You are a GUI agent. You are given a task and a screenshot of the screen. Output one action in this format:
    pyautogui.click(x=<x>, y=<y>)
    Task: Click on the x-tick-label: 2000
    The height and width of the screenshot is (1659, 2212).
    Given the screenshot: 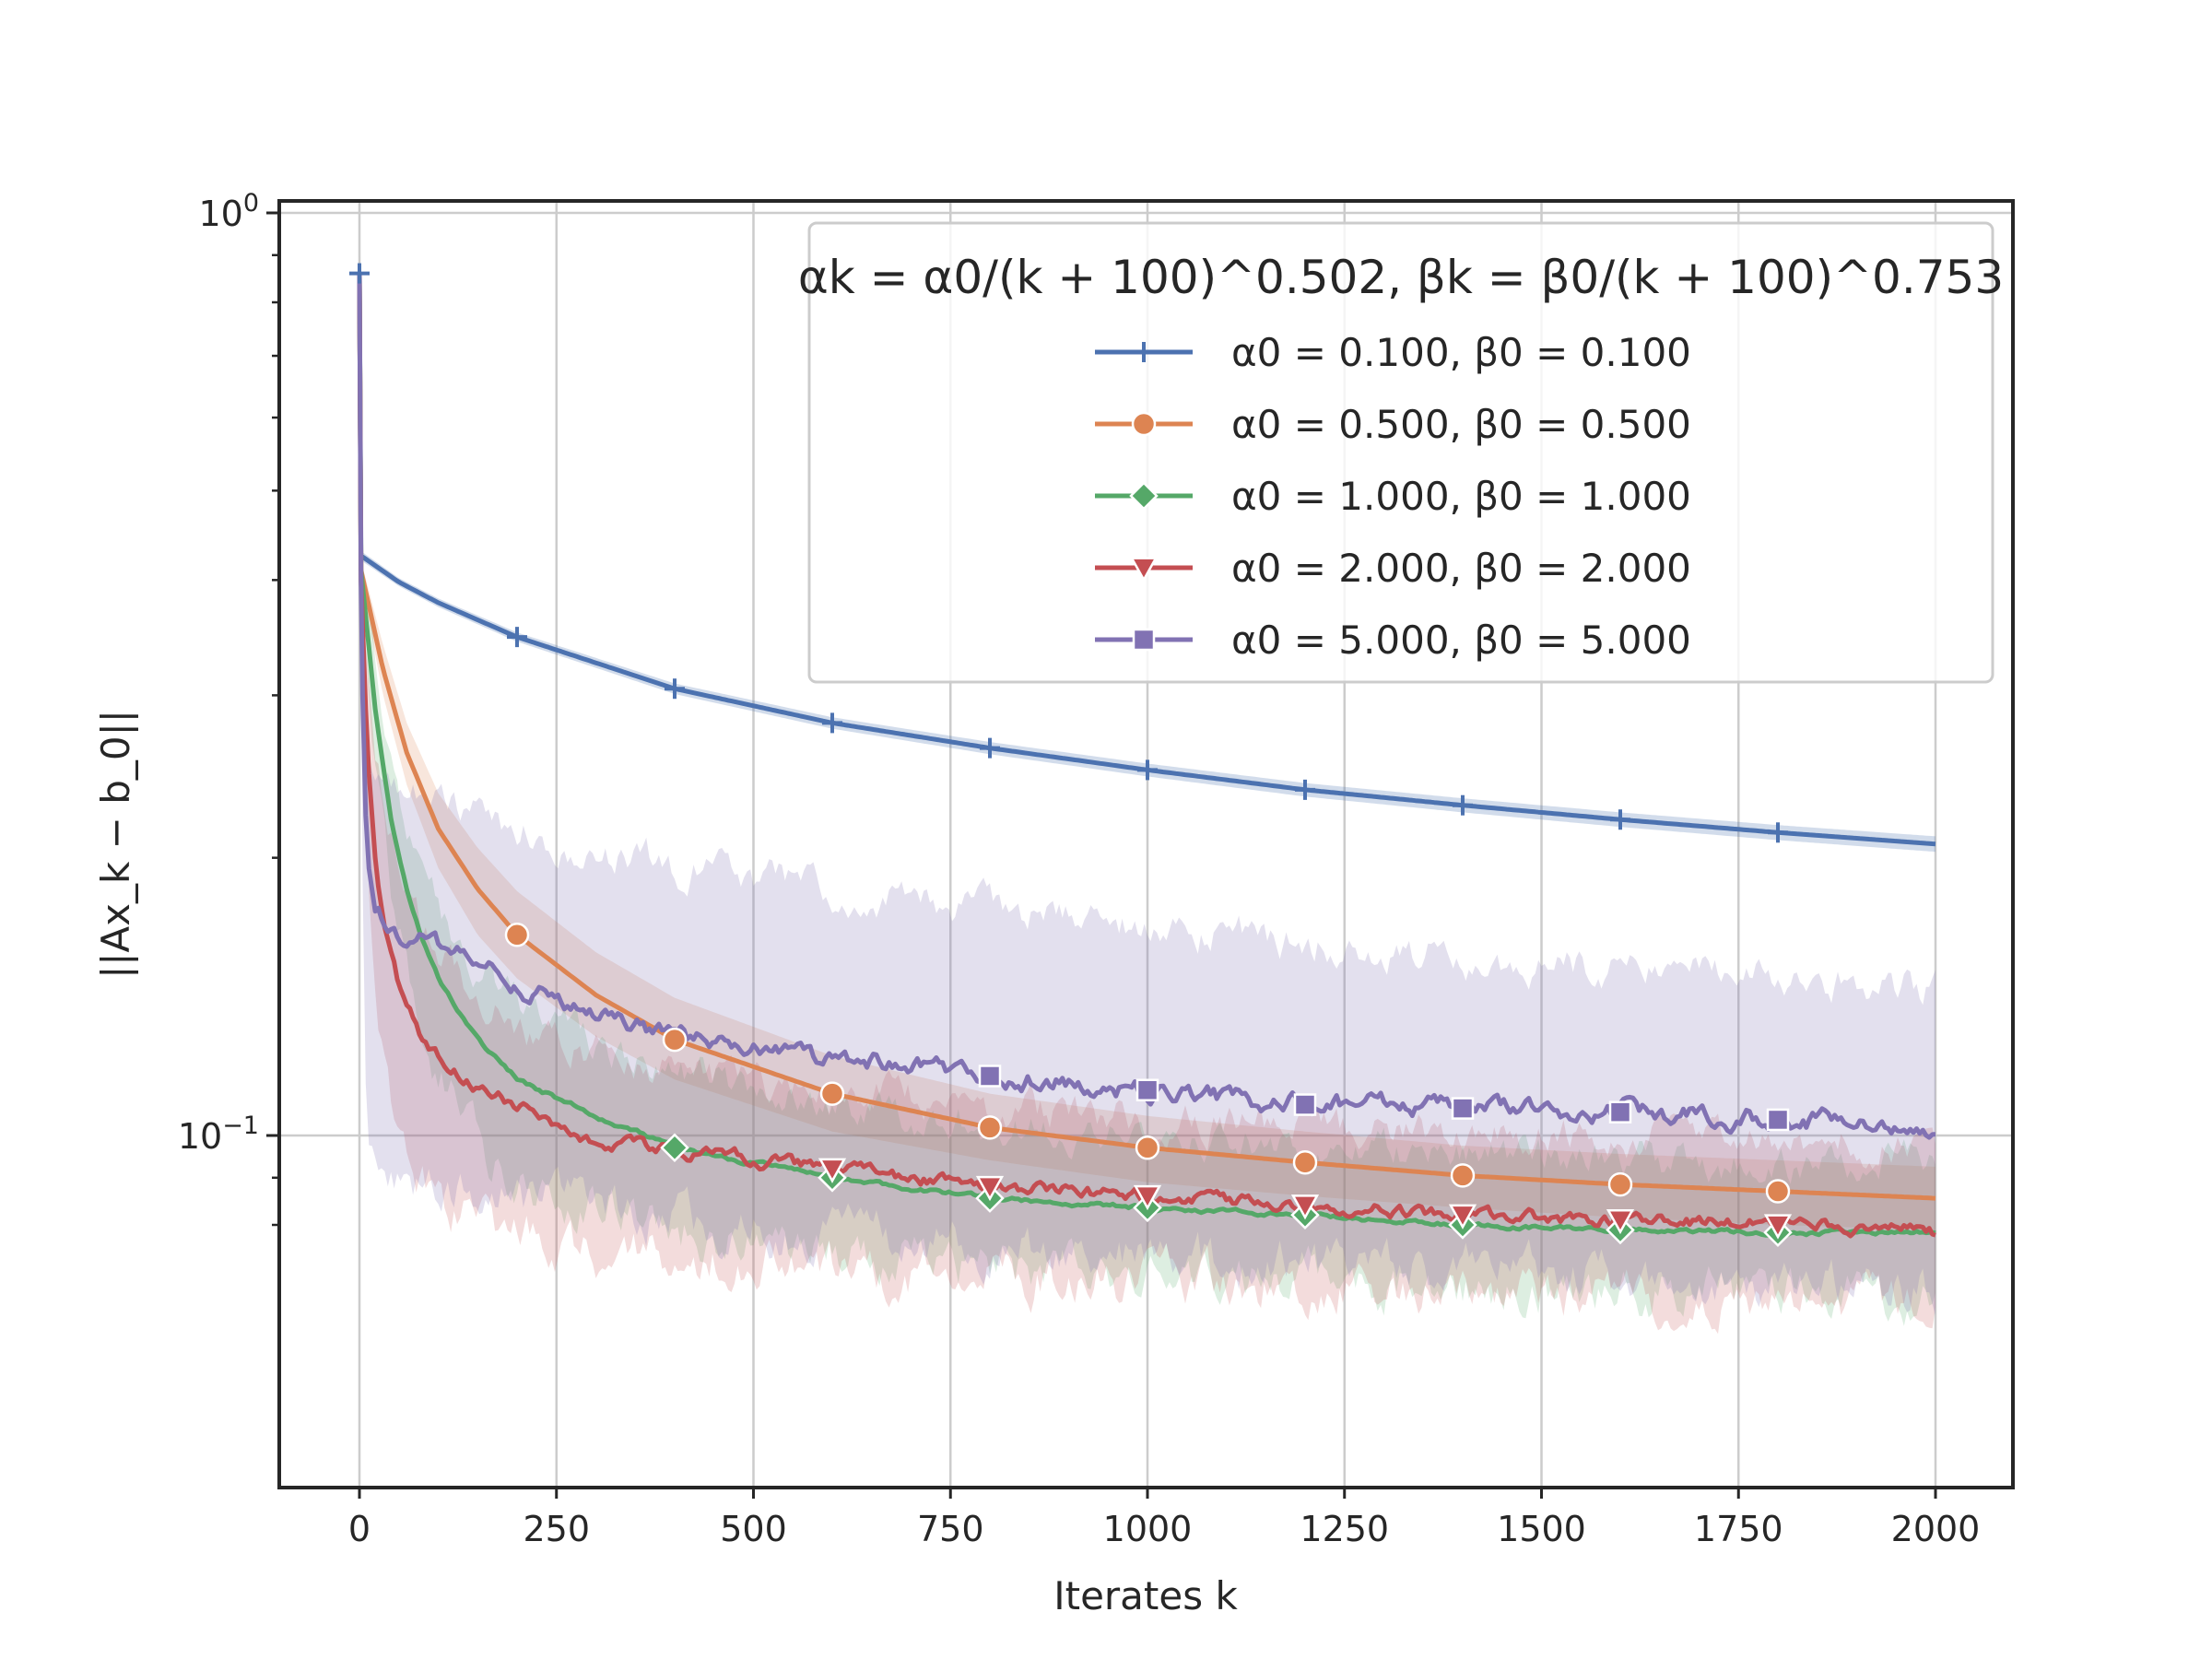 What is the action you would take?
    pyautogui.click(x=1936, y=1529)
    